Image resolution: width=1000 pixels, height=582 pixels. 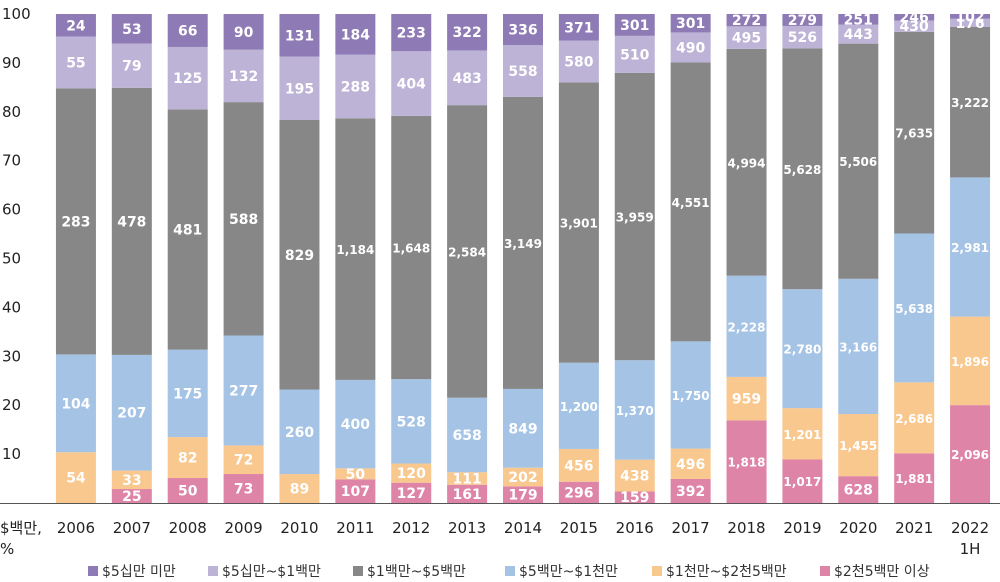 I want to click on x-tick-label: 2016, so click(x=635, y=528).